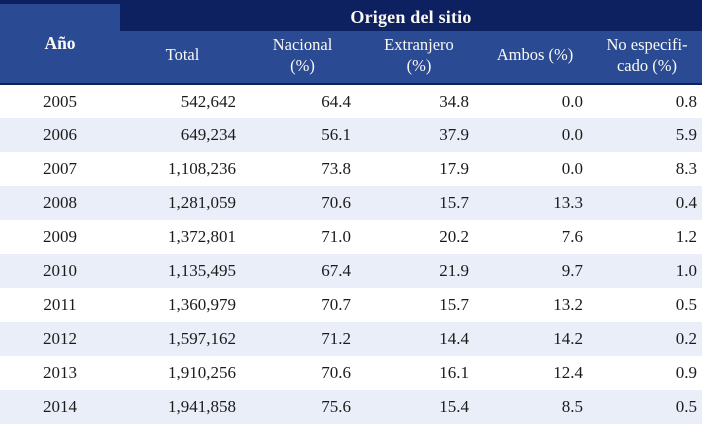 Image resolution: width=710 pixels, height=428 pixels. Describe the element at coordinates (208, 101) in the screenshot. I see `cell-total: 542,642` at that location.